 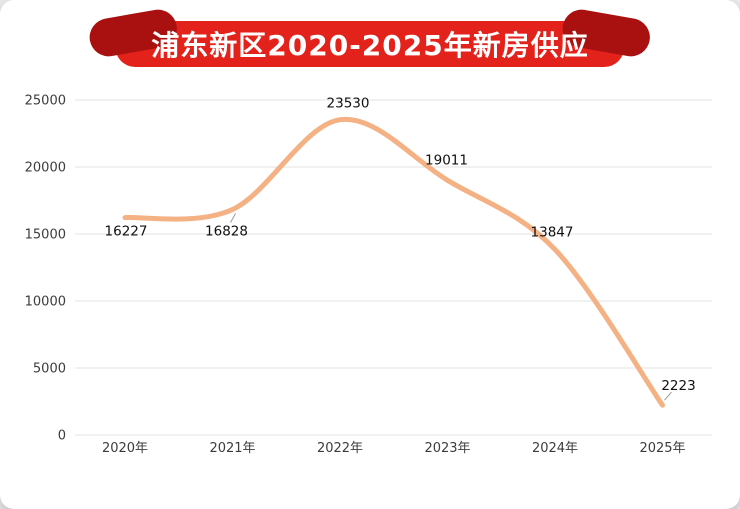 I want to click on svg-text: 10000, so click(x=45, y=302).